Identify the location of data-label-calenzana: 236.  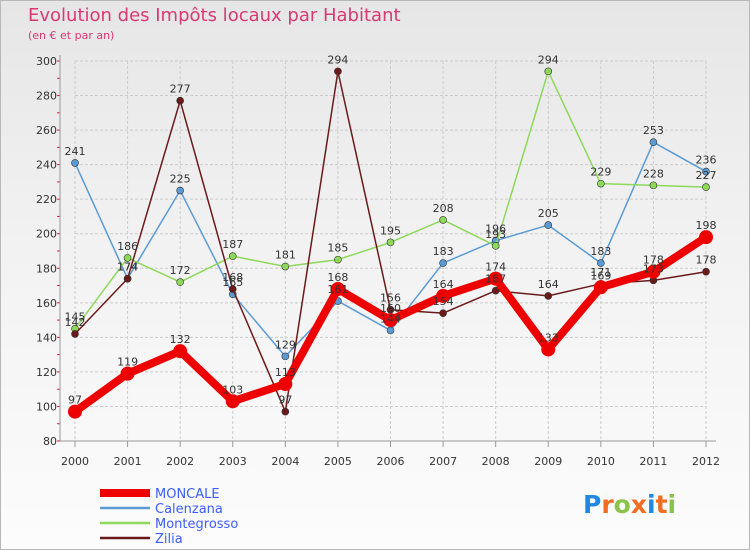
(706, 160).